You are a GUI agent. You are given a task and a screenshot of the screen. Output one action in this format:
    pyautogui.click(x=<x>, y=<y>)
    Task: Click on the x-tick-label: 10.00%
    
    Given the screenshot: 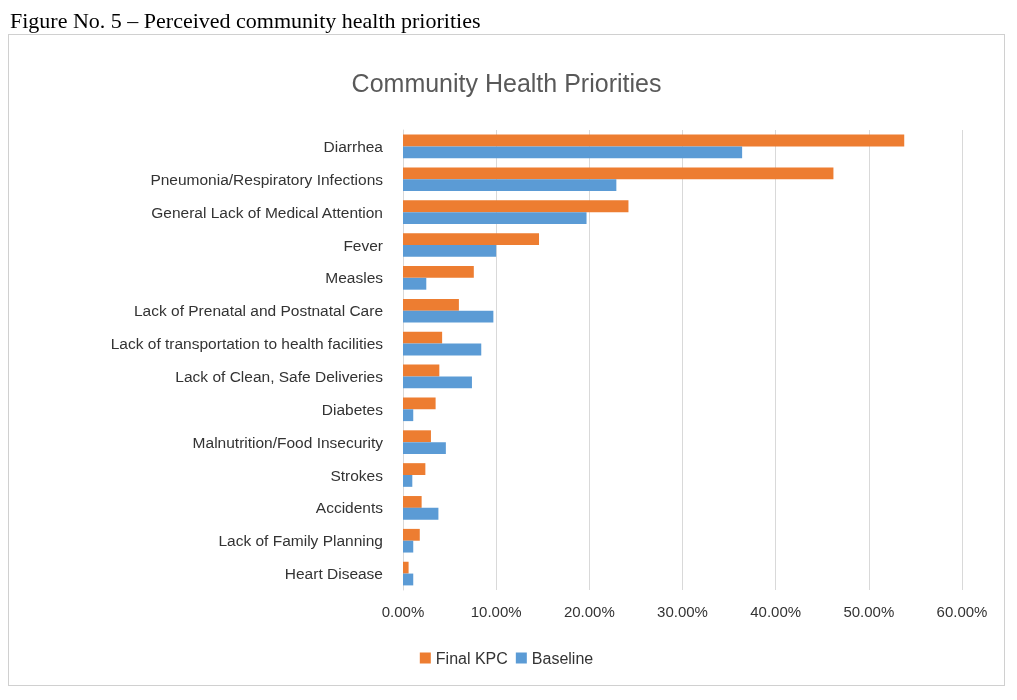 What is the action you would take?
    pyautogui.click(x=496, y=611)
    